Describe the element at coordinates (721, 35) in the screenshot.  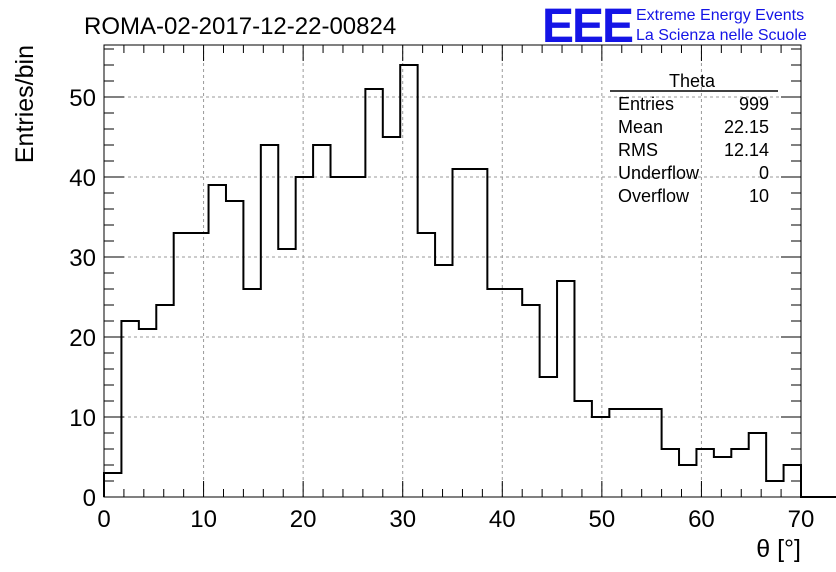
I see `logo-line-2: La Scienza nelle Scuole` at that location.